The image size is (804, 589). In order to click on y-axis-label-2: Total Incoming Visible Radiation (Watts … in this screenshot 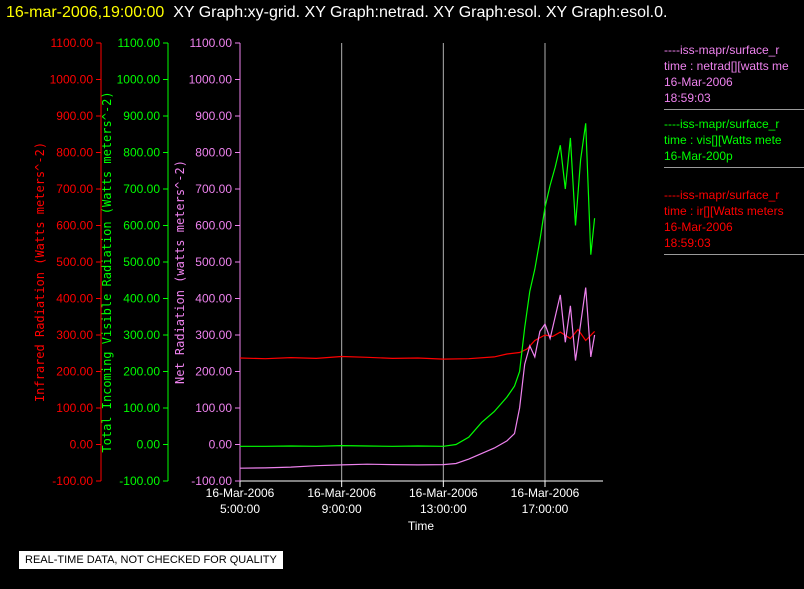, I will do `click(107, 271)`.